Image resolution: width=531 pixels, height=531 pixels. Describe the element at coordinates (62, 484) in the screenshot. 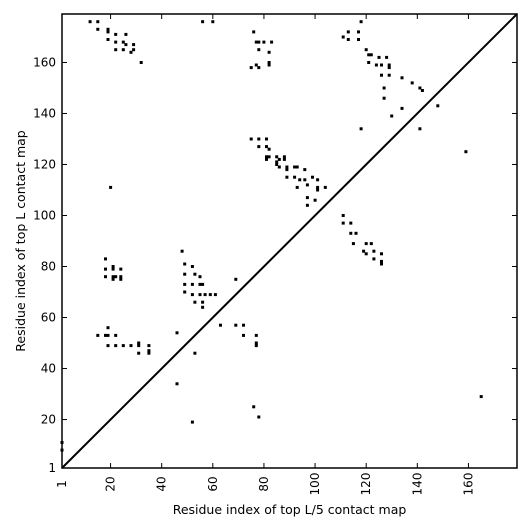

I see `x-tick-label: 1` at that location.